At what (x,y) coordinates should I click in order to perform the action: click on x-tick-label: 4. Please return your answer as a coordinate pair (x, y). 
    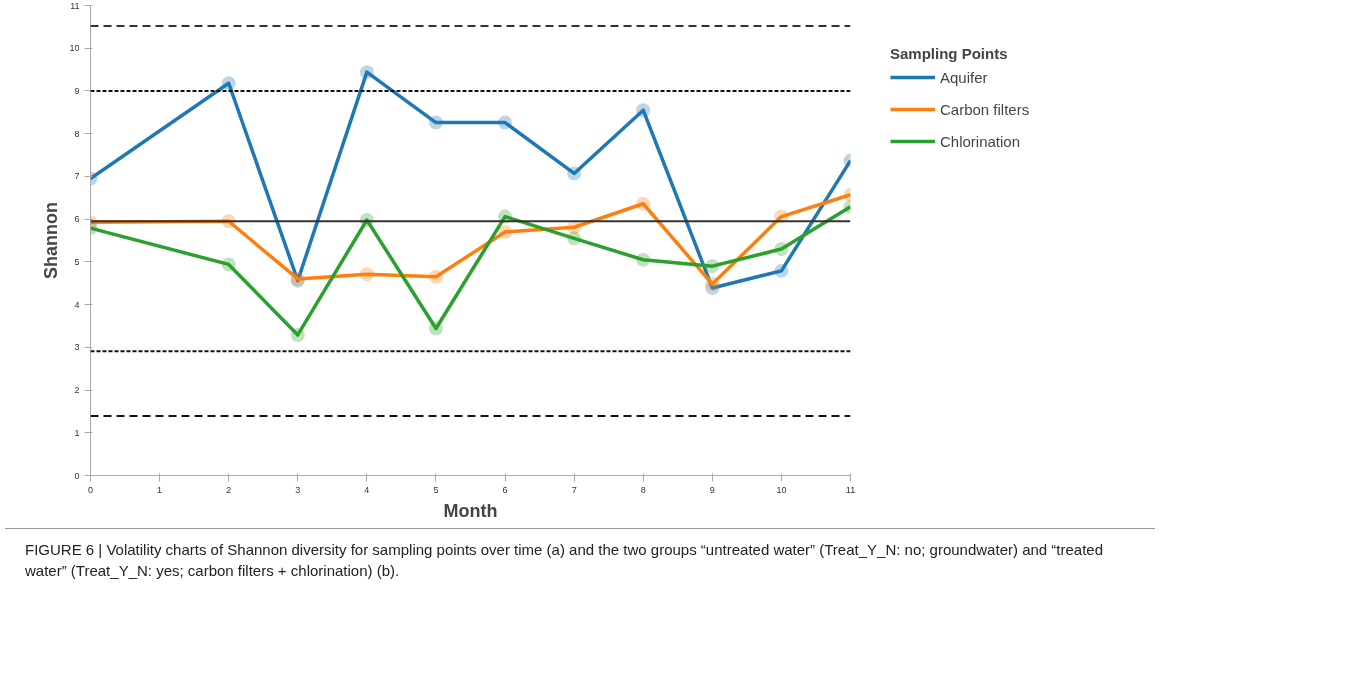
    Looking at the image, I should click on (367, 489).